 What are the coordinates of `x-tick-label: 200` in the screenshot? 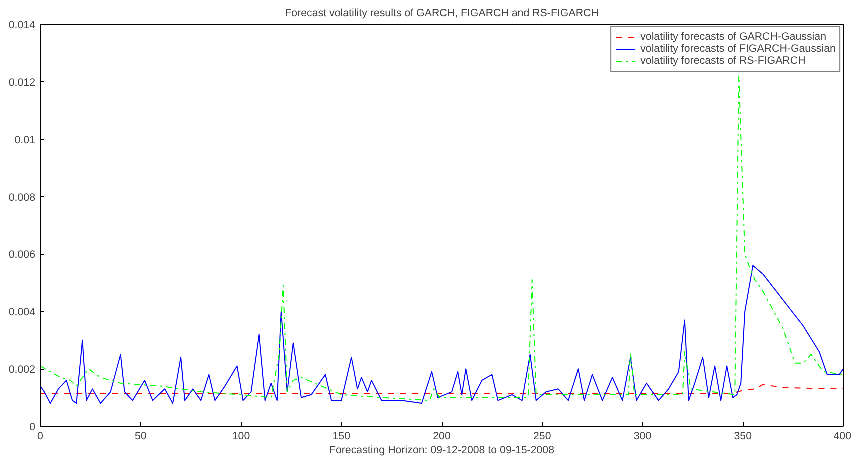 It's located at (442, 436).